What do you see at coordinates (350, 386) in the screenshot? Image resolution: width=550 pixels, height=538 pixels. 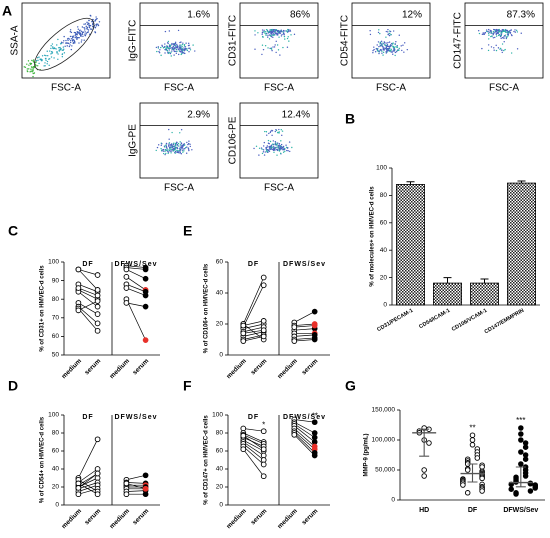 I see `panel-letter: G` at bounding box center [350, 386].